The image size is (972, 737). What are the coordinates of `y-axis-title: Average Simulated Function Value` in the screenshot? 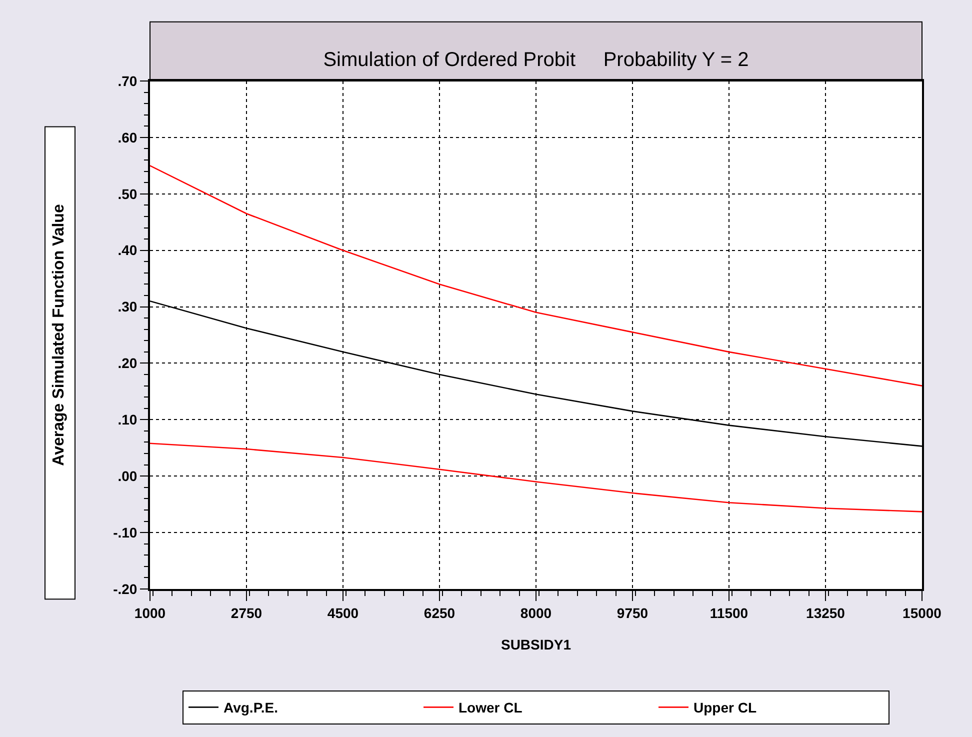 It's located at (59, 335).